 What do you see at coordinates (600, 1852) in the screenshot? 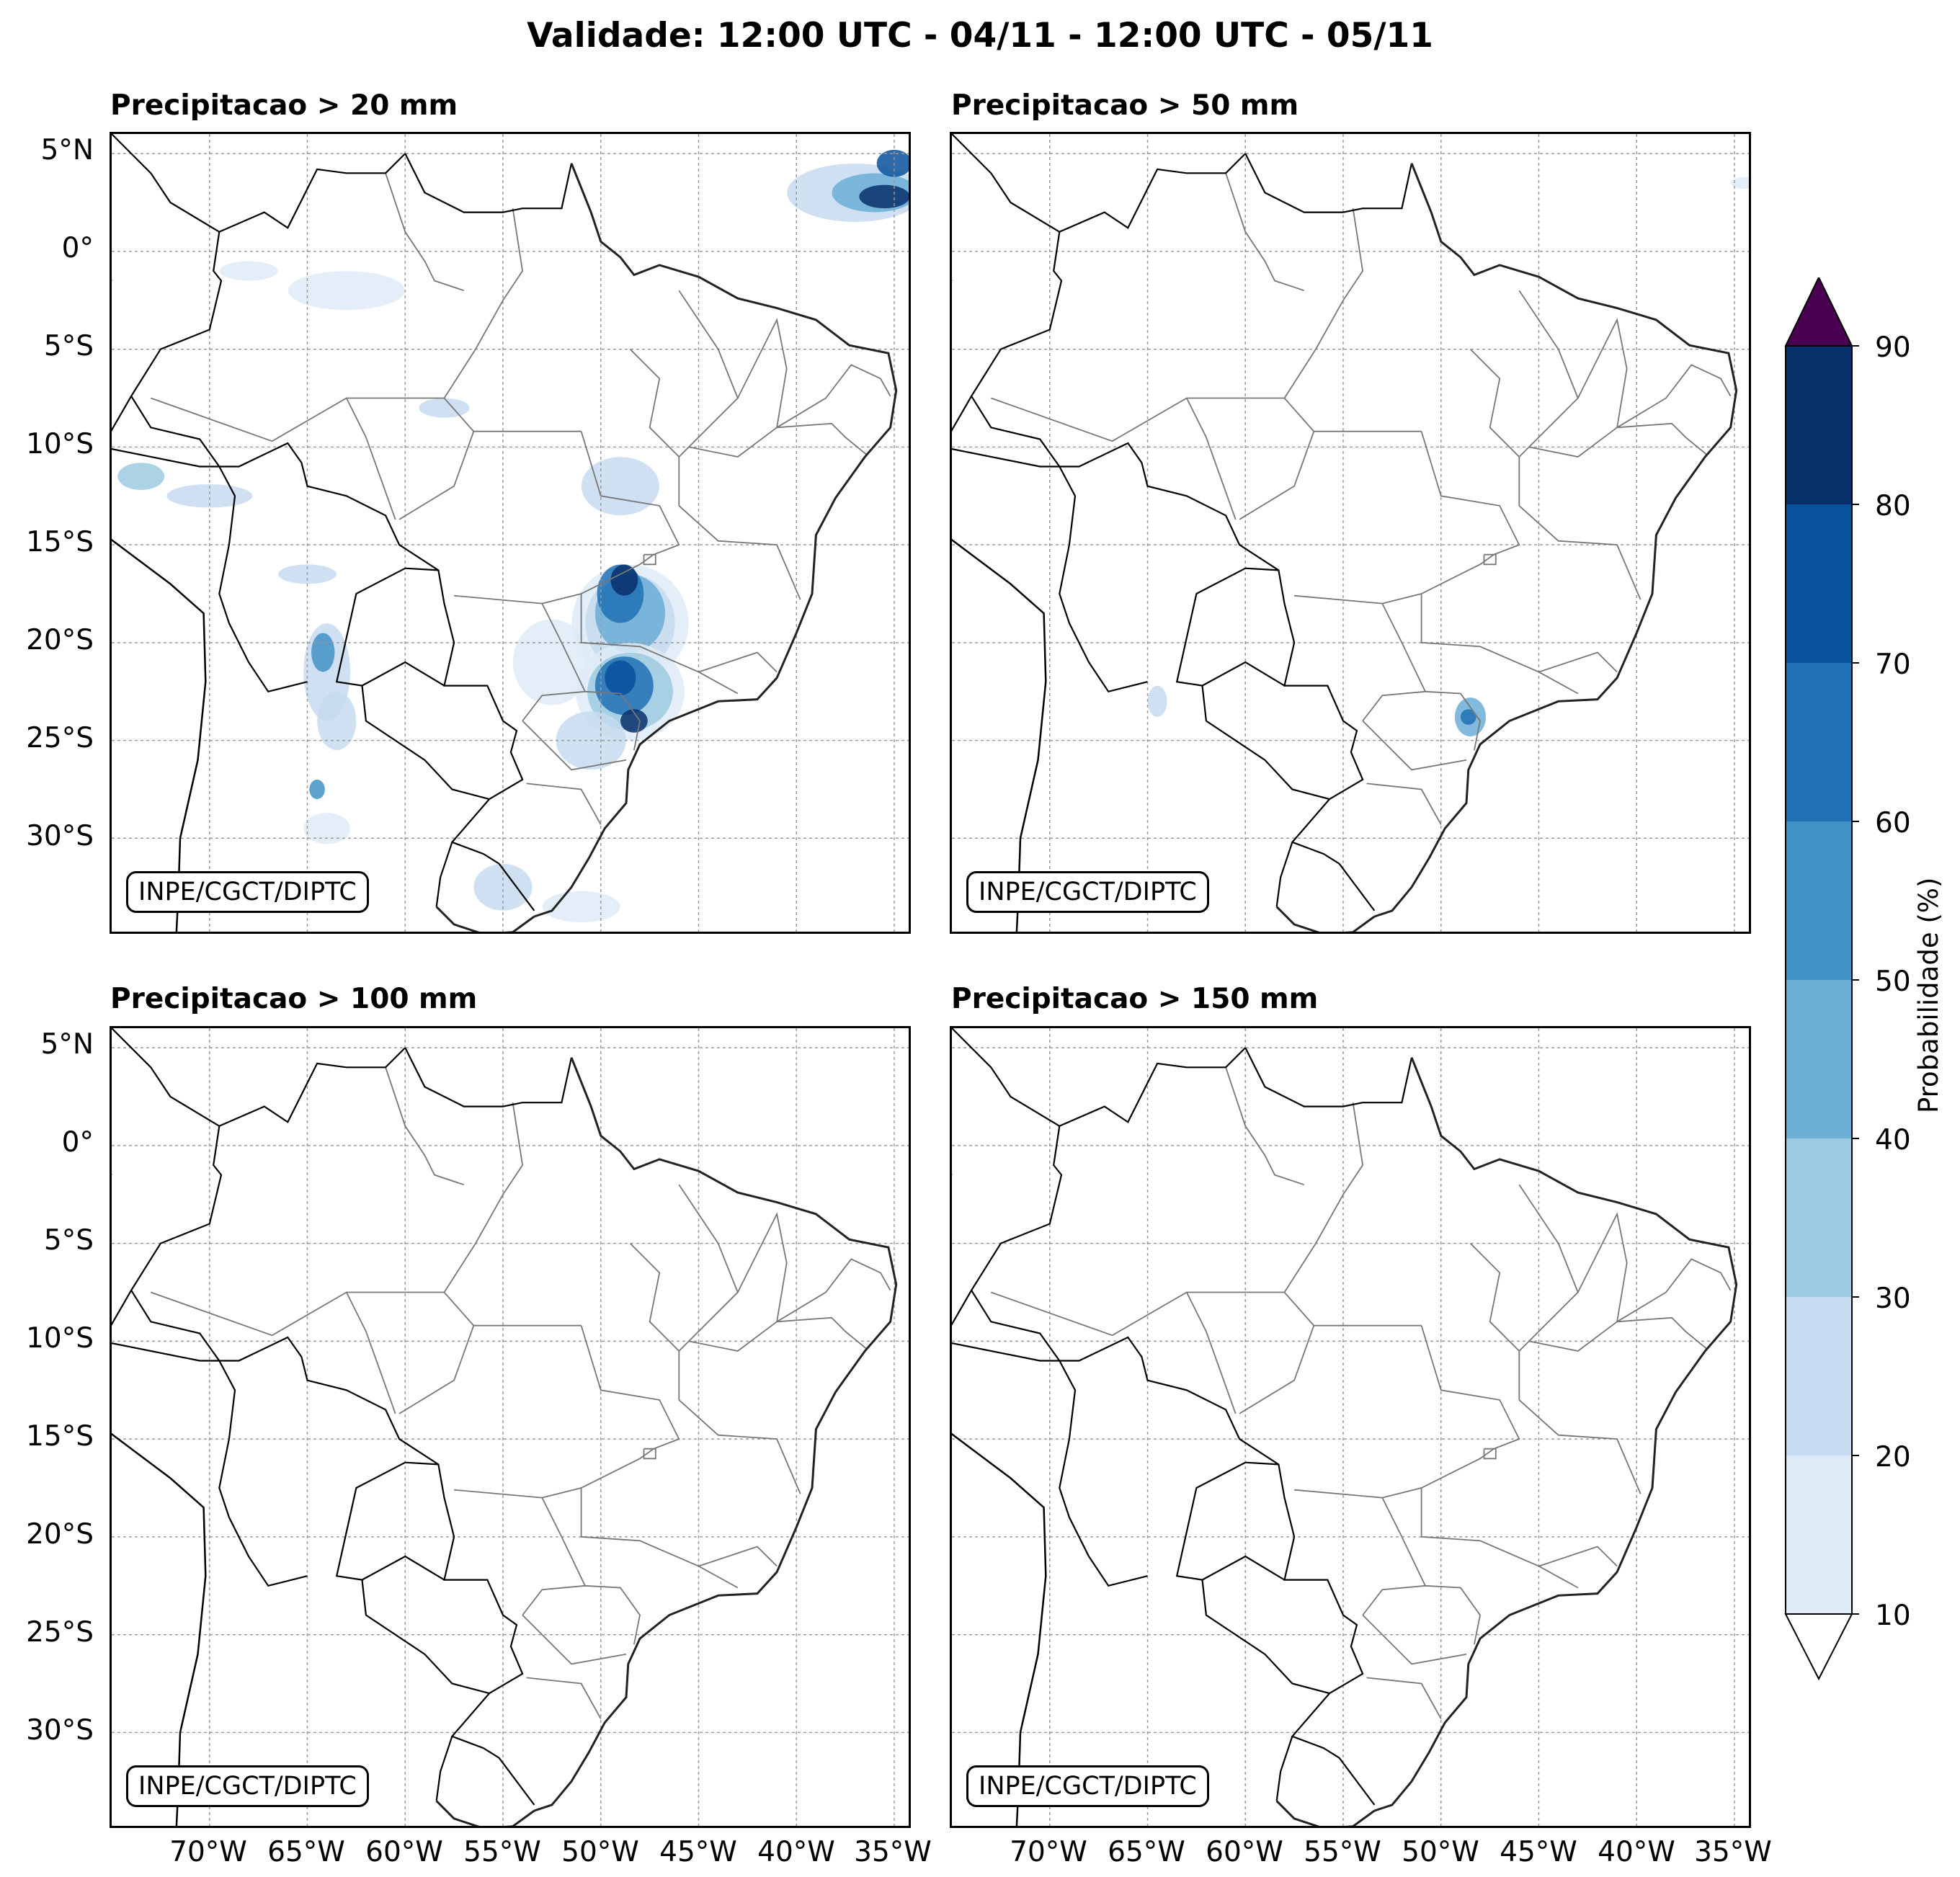
I see `lon-label: 50°W` at bounding box center [600, 1852].